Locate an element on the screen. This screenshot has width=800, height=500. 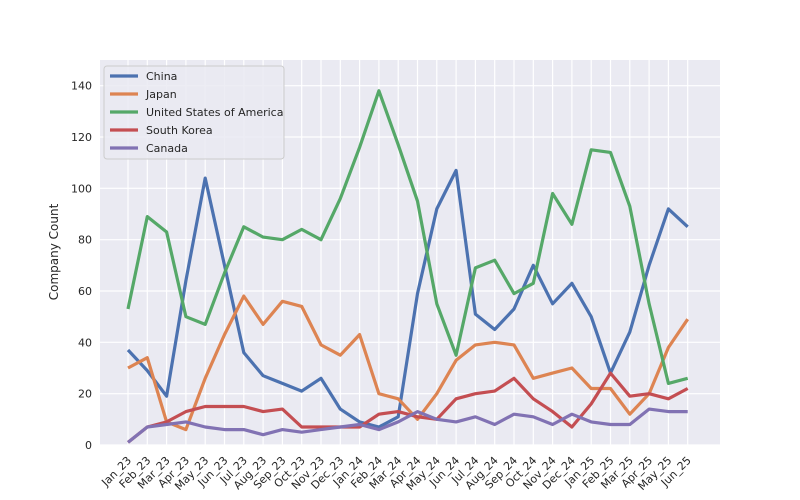
y-tick-label: 140 is located at coordinates (81, 86).